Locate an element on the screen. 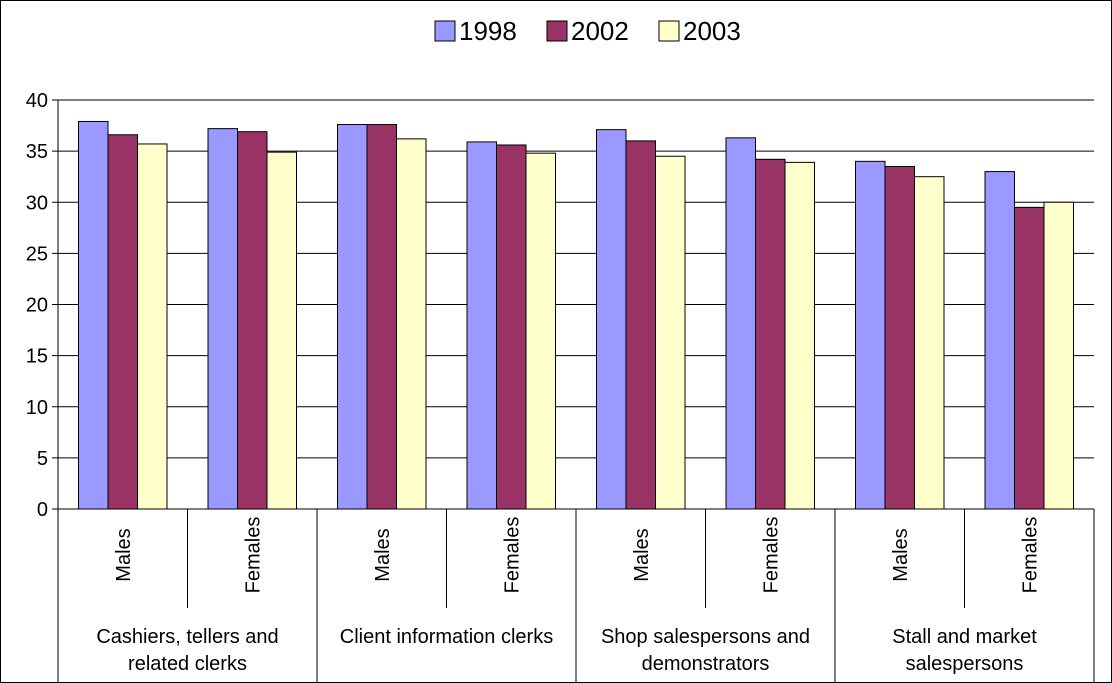 The height and width of the screenshot is (683, 1112). group-label: Stall and market salespersons is located at coordinates (964, 650).